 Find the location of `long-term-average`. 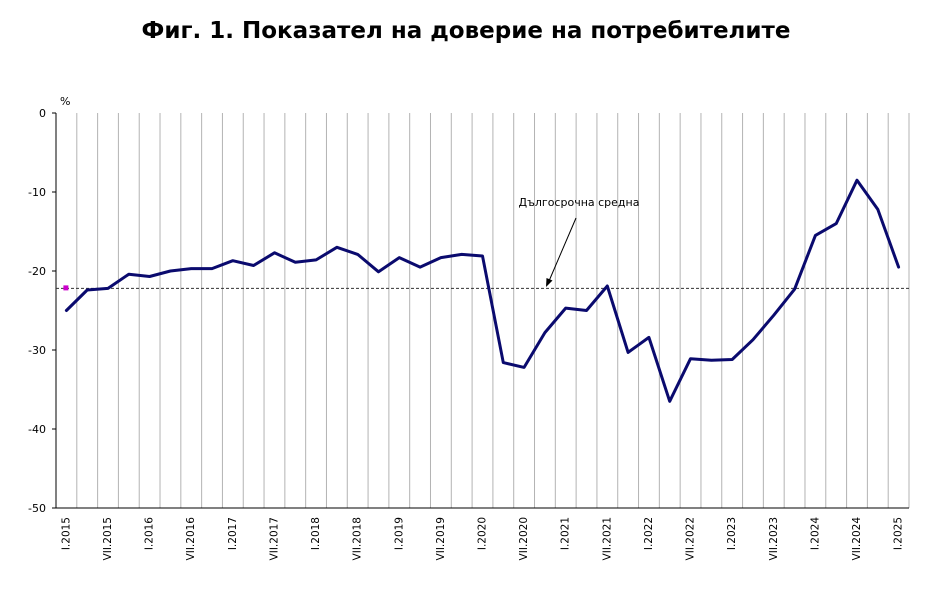

long-term-average is located at coordinates (482, 288).